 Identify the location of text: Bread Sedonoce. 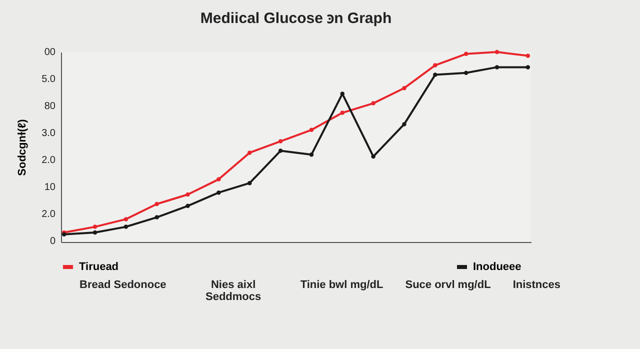
(123, 286).